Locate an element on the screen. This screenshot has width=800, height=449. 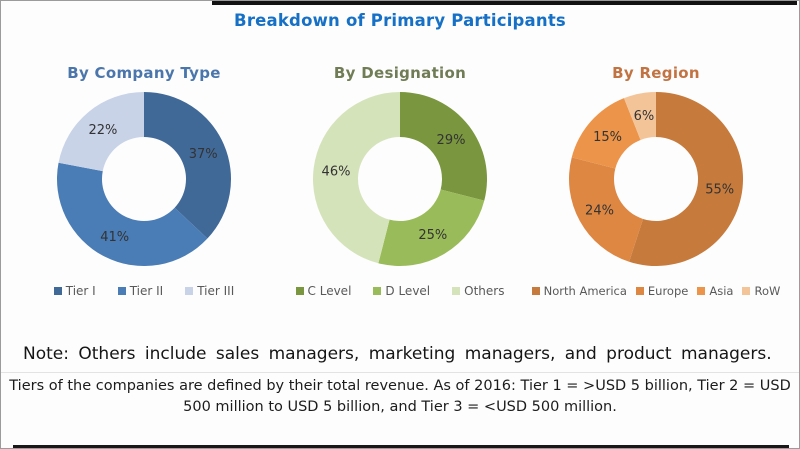
slice-label-row: 6% is located at coordinates (644, 116).